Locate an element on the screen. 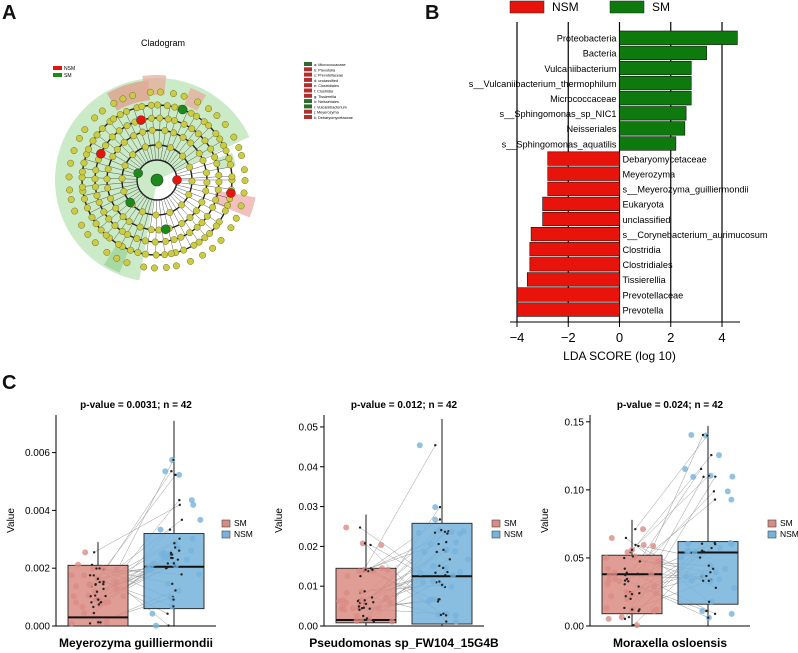  cladogram-key-label: j: Meyerozyma is located at coordinates (326, 113).